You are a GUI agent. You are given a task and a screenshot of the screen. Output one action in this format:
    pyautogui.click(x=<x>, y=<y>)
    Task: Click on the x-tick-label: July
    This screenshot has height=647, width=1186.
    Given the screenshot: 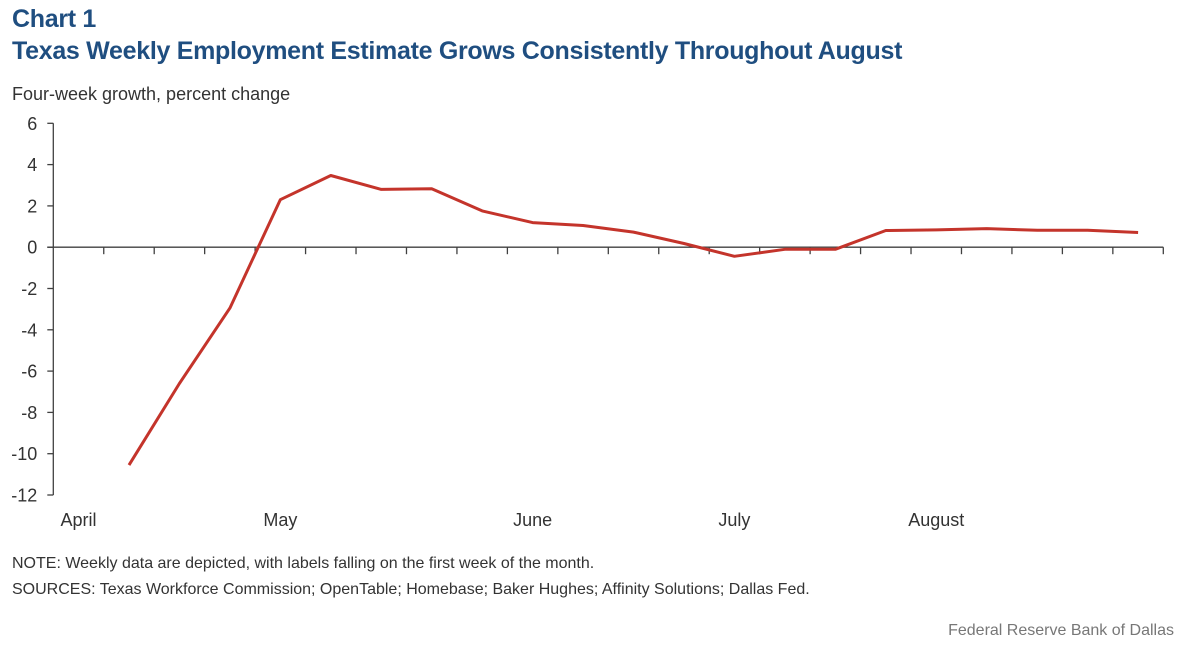 What is the action you would take?
    pyautogui.click(x=734, y=520)
    